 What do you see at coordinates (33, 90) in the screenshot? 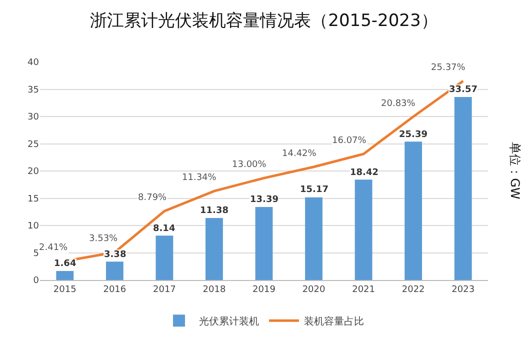
I see `y-tick-label: 35` at bounding box center [33, 90].